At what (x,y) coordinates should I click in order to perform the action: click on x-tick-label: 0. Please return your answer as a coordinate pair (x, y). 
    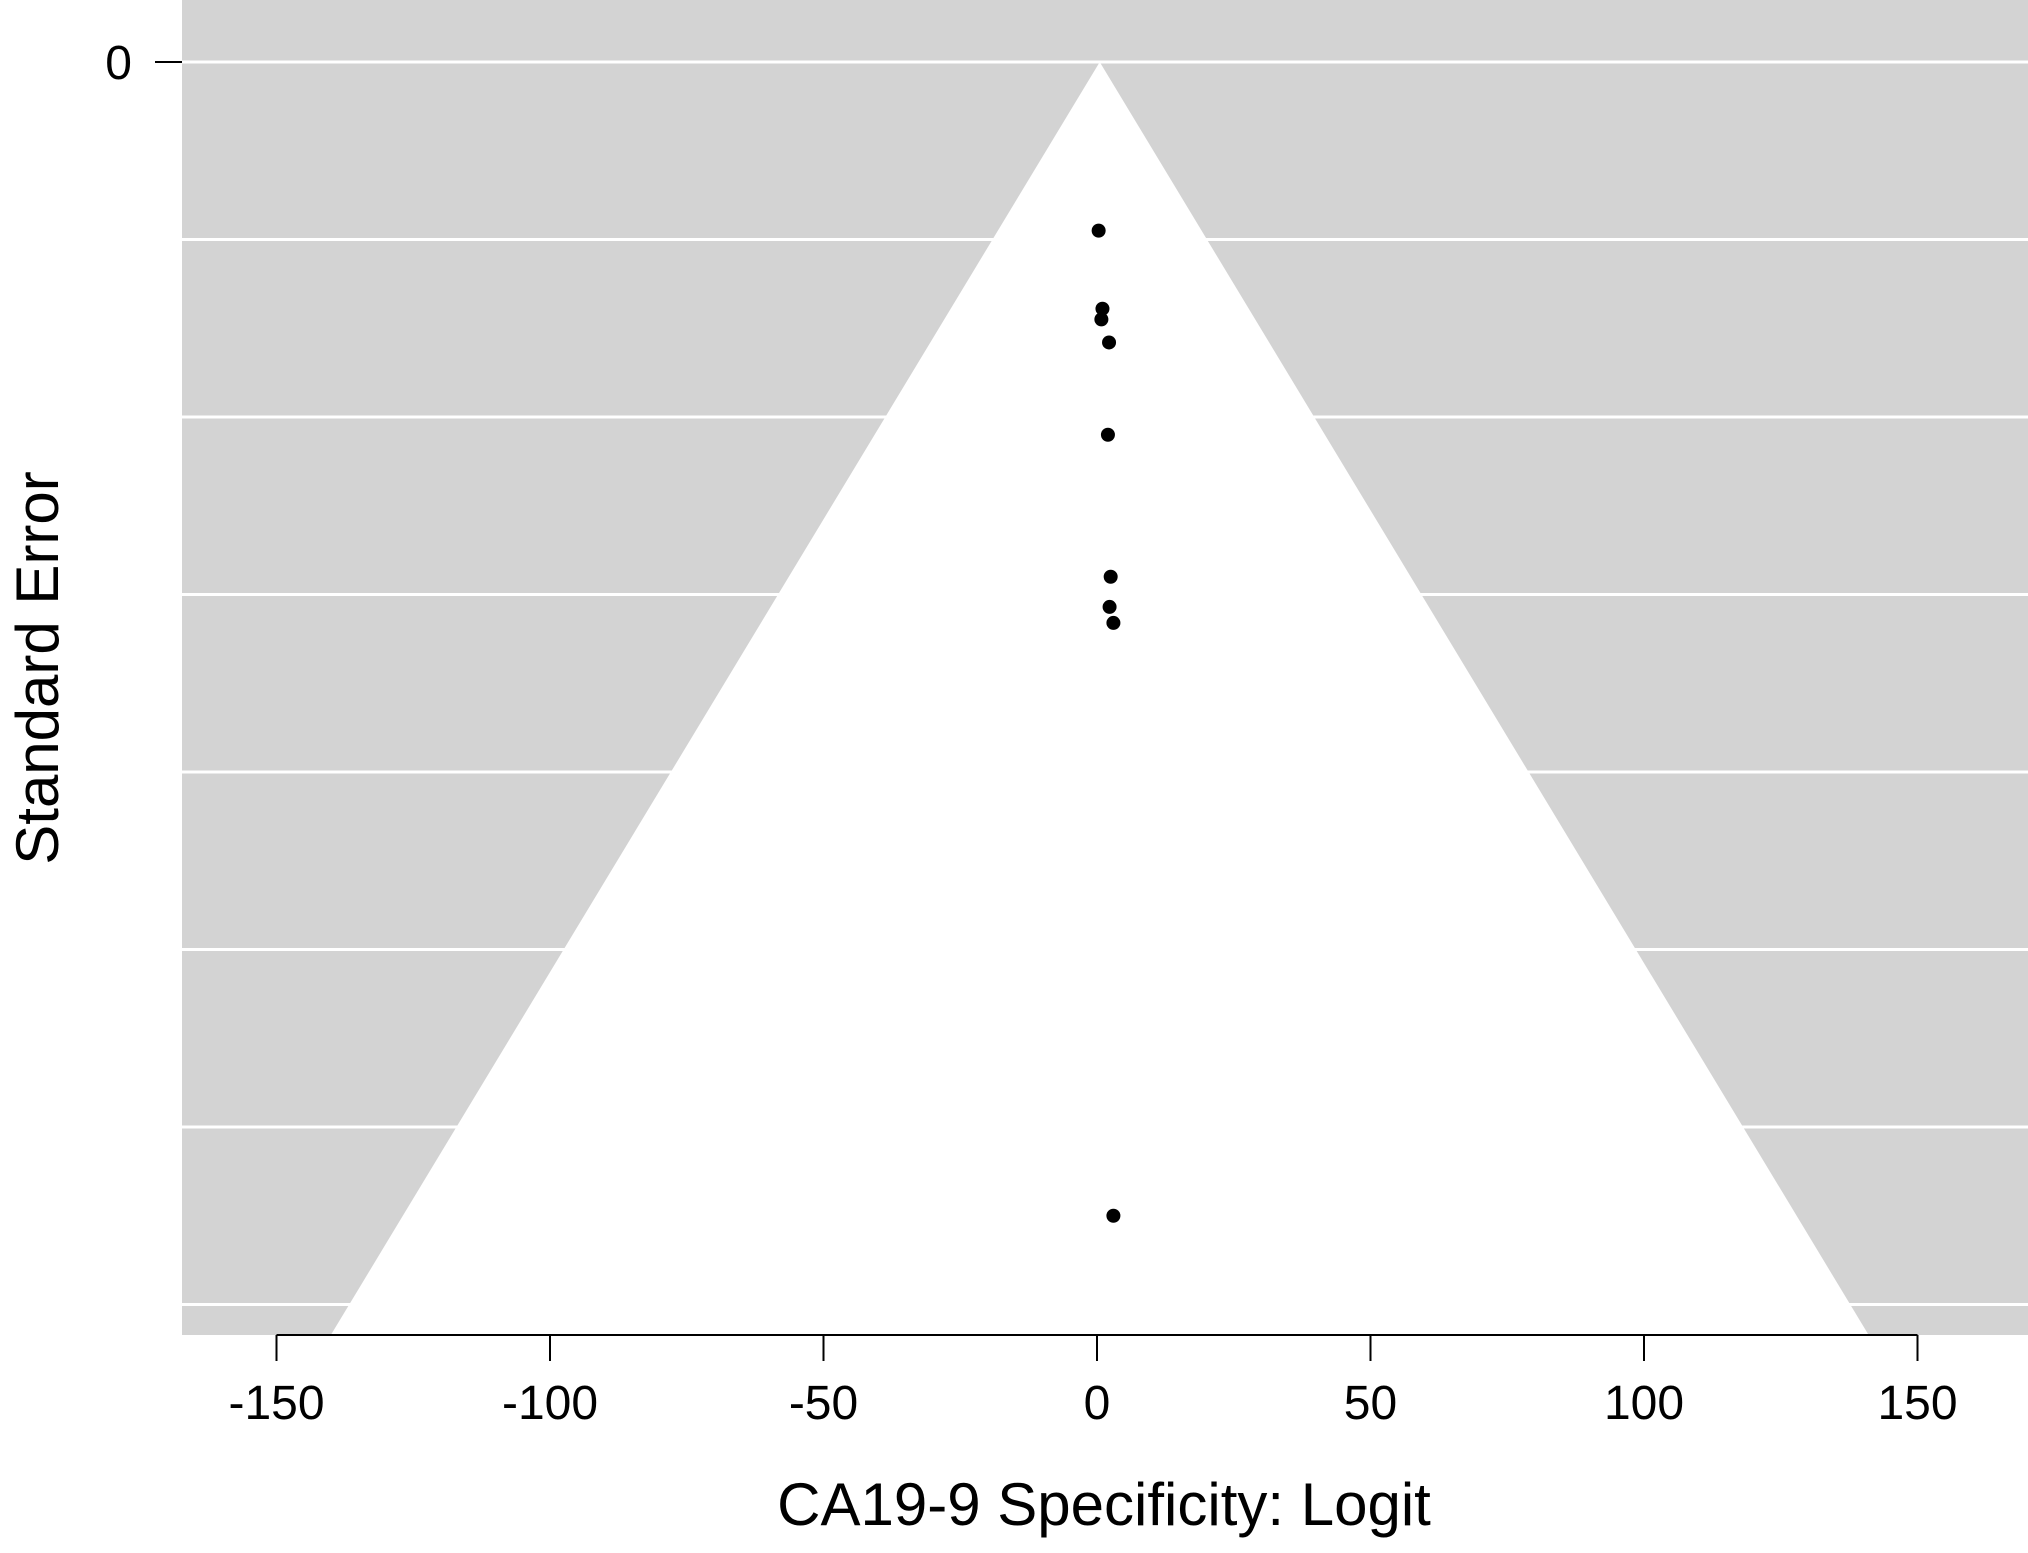
    Looking at the image, I should click on (1097, 1403).